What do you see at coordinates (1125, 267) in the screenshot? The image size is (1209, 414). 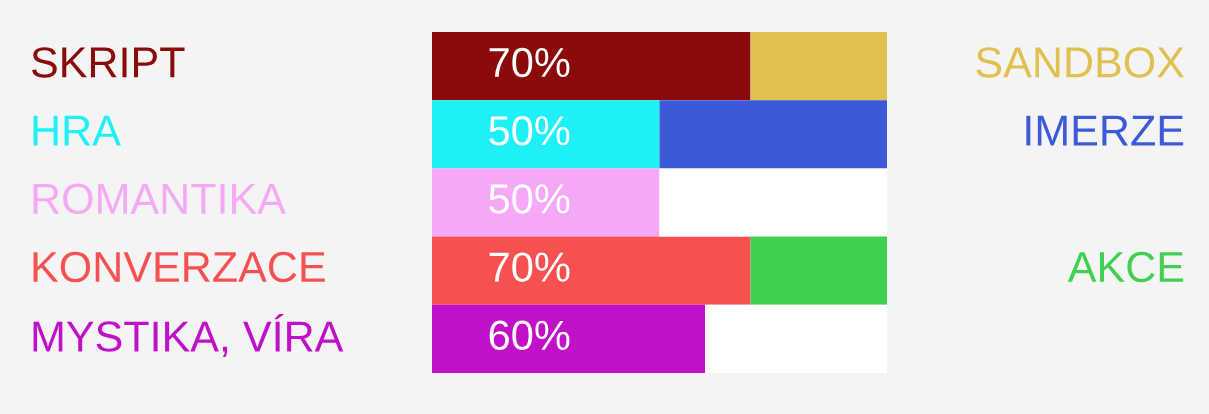 I see `y2-tick-label: AKCE` at bounding box center [1125, 267].